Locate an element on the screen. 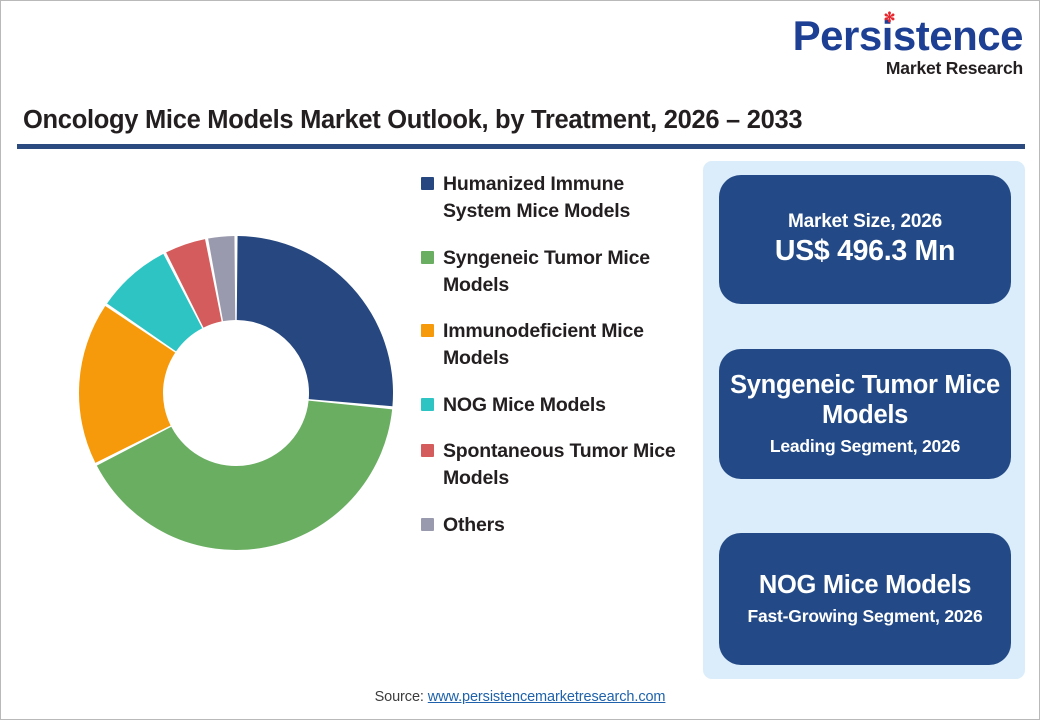 Image resolution: width=1040 pixels, height=720 pixels. donut-slice-group is located at coordinates (236, 393).